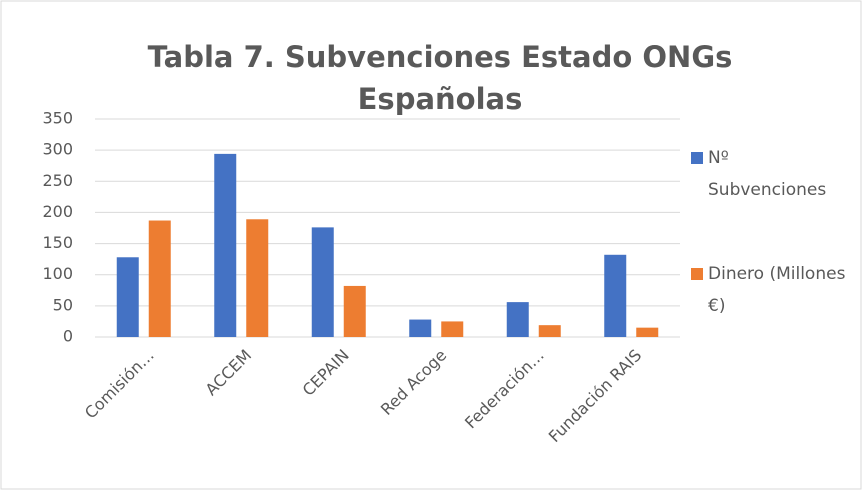 The height and width of the screenshot is (490, 862). What do you see at coordinates (595, 396) in the screenshot?
I see `x-tick-label: Fundación RAIS` at bounding box center [595, 396].